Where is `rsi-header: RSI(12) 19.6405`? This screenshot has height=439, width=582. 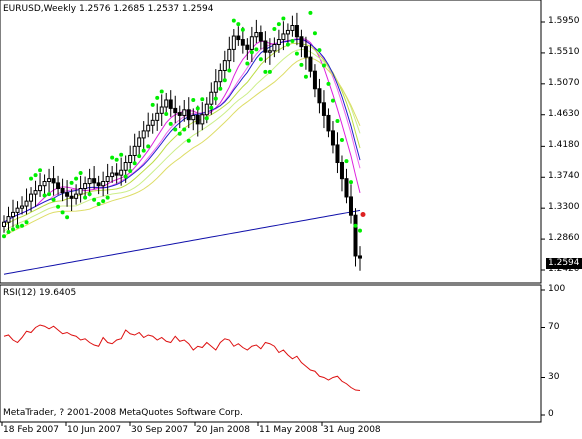
rsi-header: RSI(12) 19.6405 is located at coordinates (40, 293).